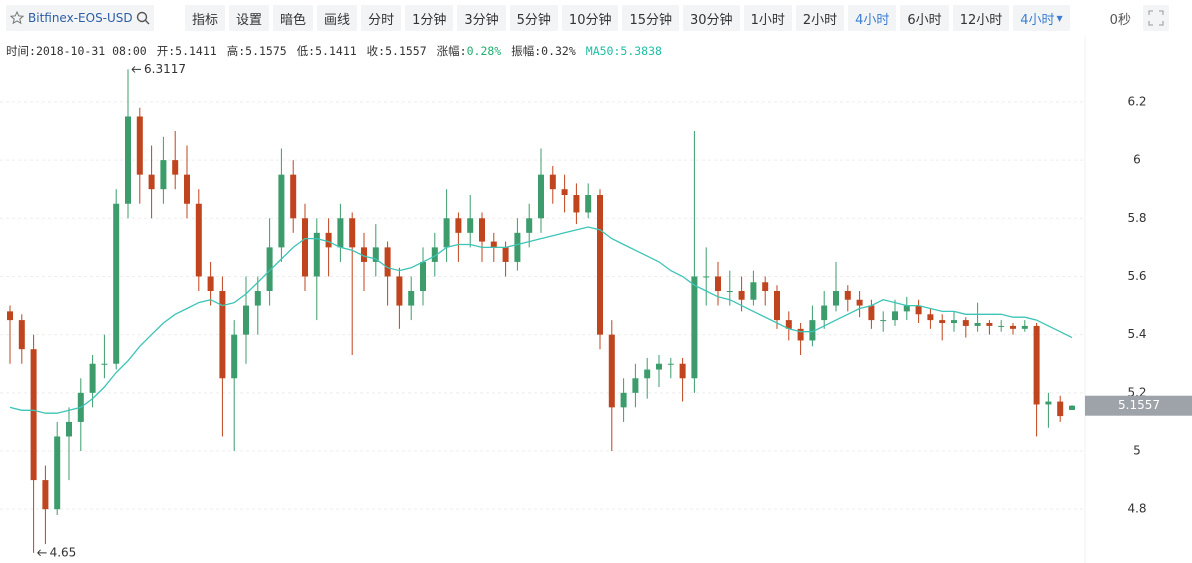  What do you see at coordinates (143, 18) in the screenshot?
I see `search-icon` at bounding box center [143, 18].